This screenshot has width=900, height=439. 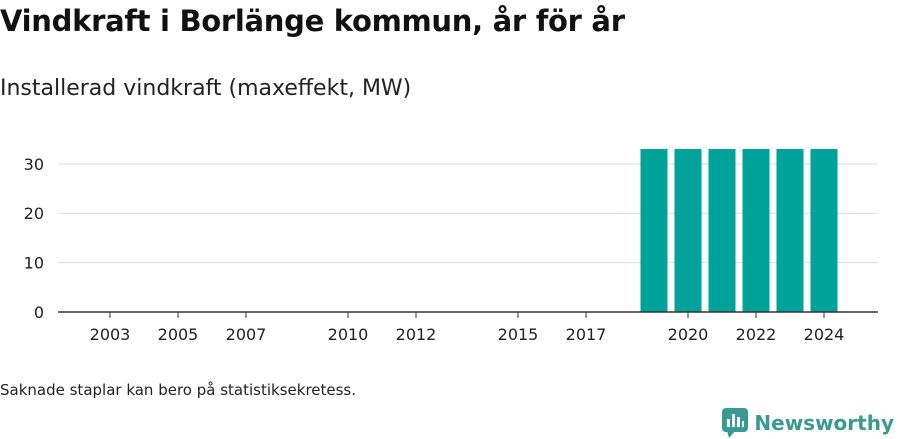 What do you see at coordinates (518, 334) in the screenshot?
I see `x-tick-label: 2015` at bounding box center [518, 334].